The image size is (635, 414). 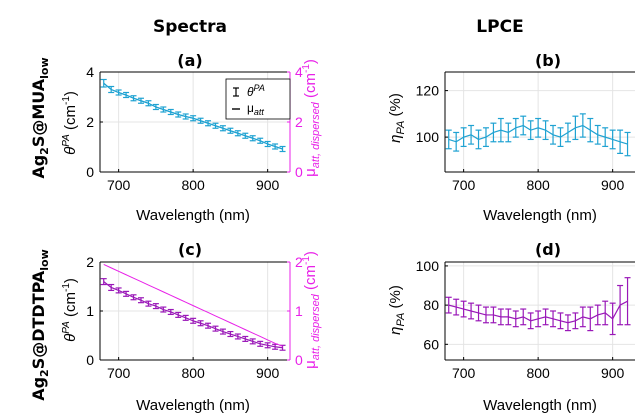 What do you see at coordinates (540, 215) in the screenshot?
I see `panel-b-xlabel: Wavelength (nm)` at bounding box center [540, 215].